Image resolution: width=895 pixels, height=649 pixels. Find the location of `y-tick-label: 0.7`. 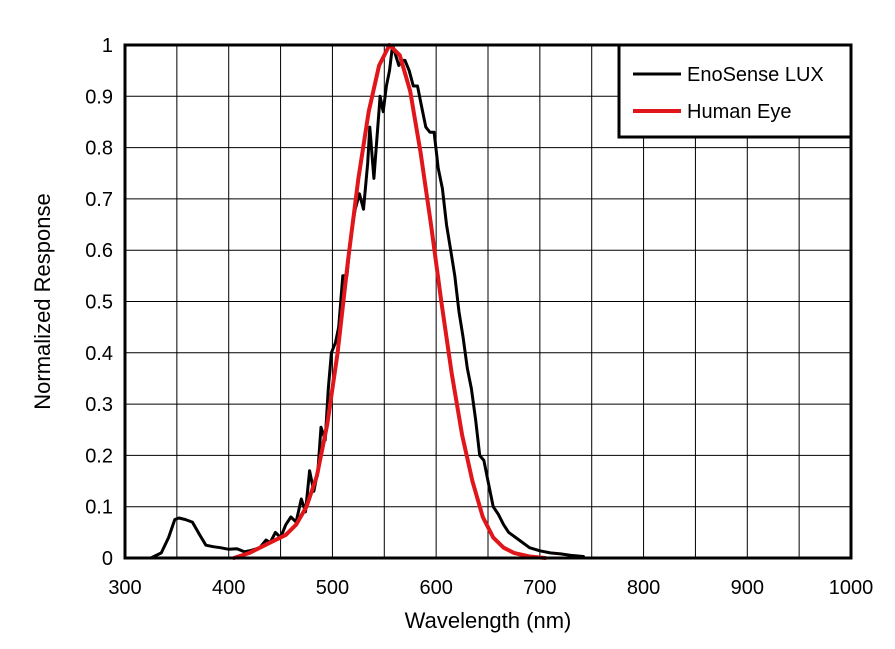

y-tick-label: 0.7 is located at coordinates (99, 200).